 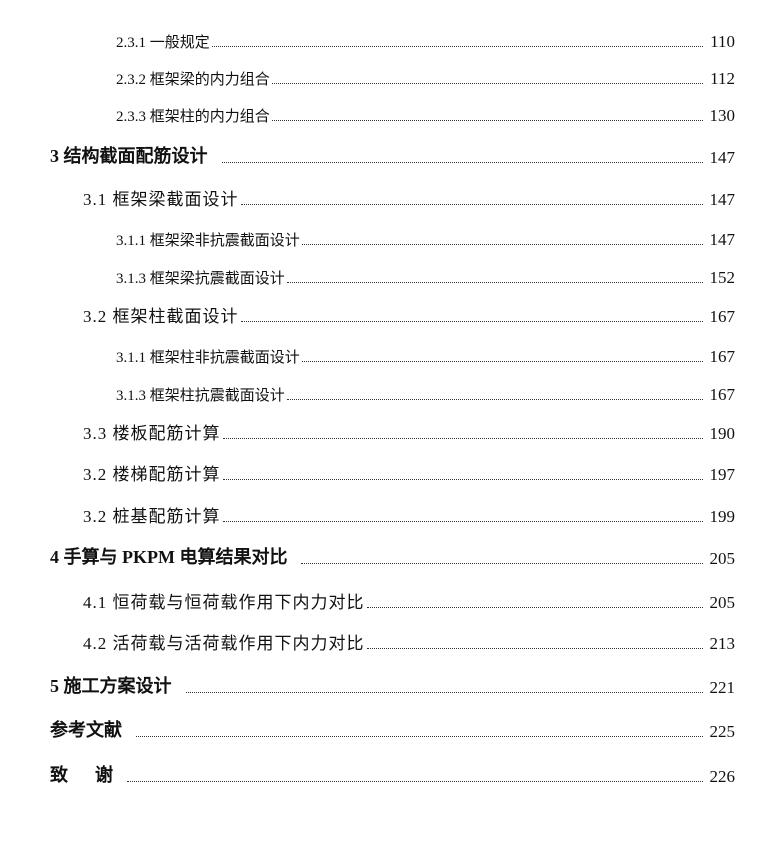 I want to click on toc-entry-title: 2.3.1 一般规定, so click(x=163, y=43).